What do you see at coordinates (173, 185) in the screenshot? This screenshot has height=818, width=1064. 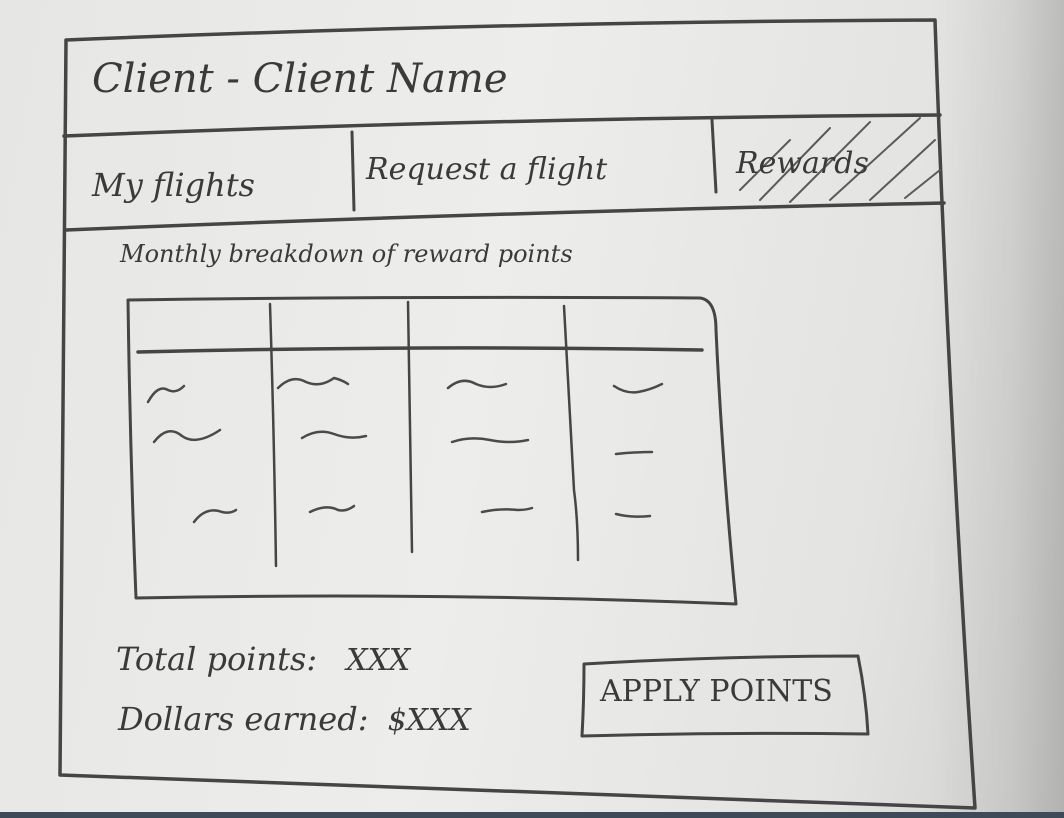 I see `tab-my-flights: My flights` at bounding box center [173, 185].